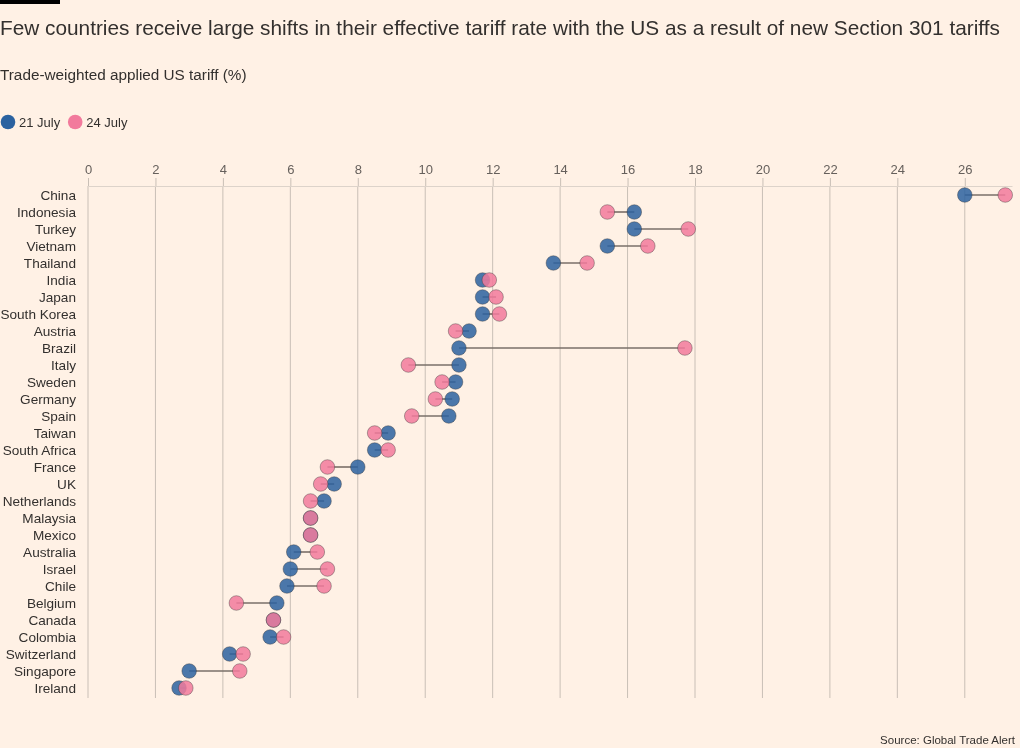  What do you see at coordinates (39, 501) in the screenshot?
I see `y-tick-label: Netherlands` at bounding box center [39, 501].